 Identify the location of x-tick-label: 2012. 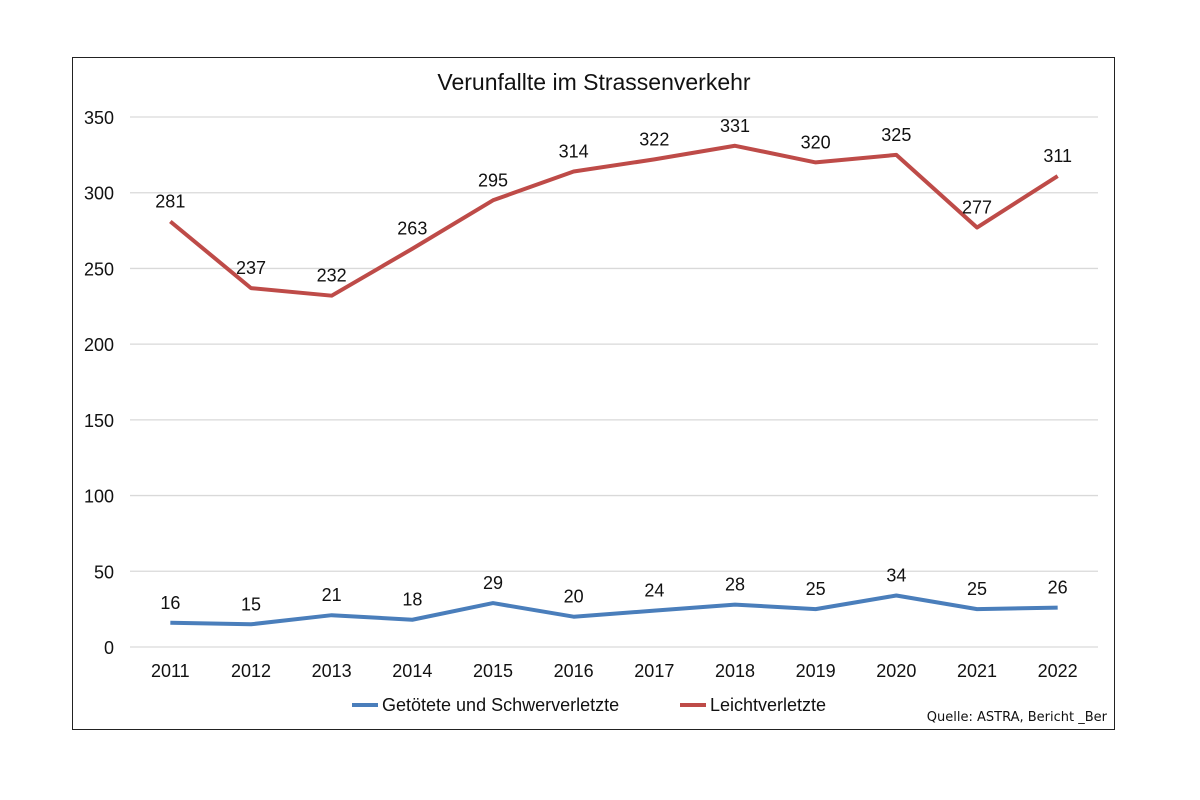
(251, 671).